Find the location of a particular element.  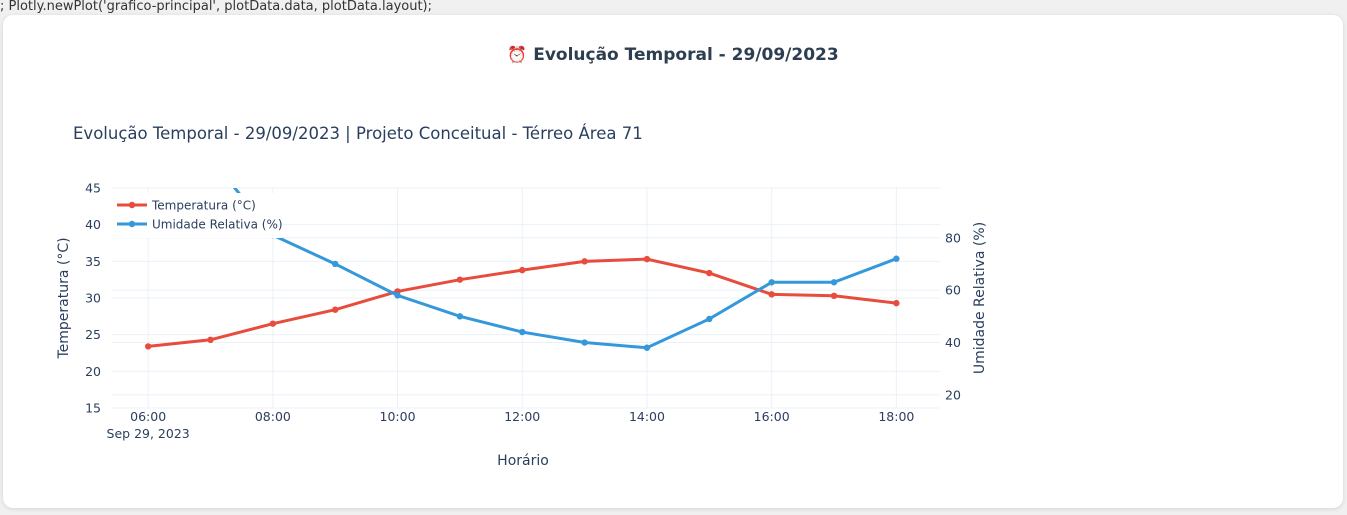

y-tick-label: 25 is located at coordinates (93, 334).